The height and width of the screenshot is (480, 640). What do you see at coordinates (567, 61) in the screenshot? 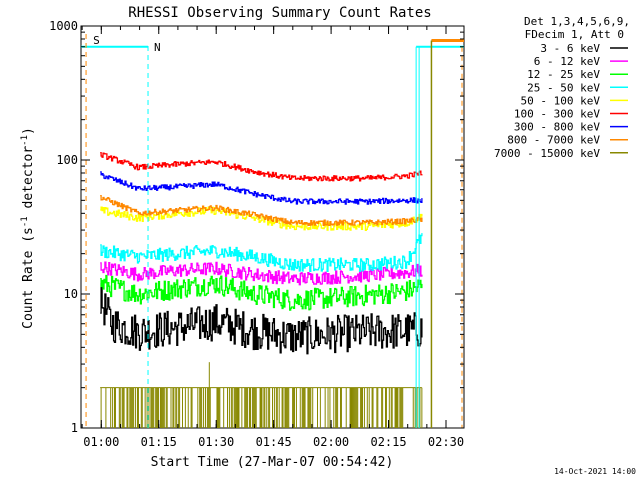
I see `legend-entry-label: 6 - 12 keV` at bounding box center [567, 61].